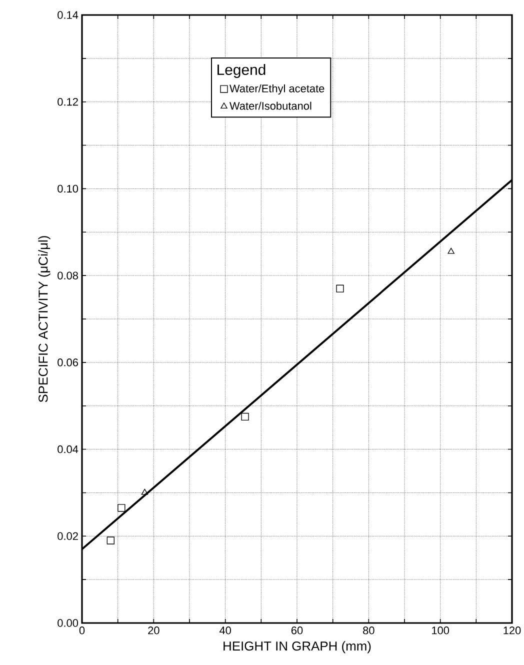  What do you see at coordinates (225, 630) in the screenshot?
I see `x-tick-label: 40` at bounding box center [225, 630].